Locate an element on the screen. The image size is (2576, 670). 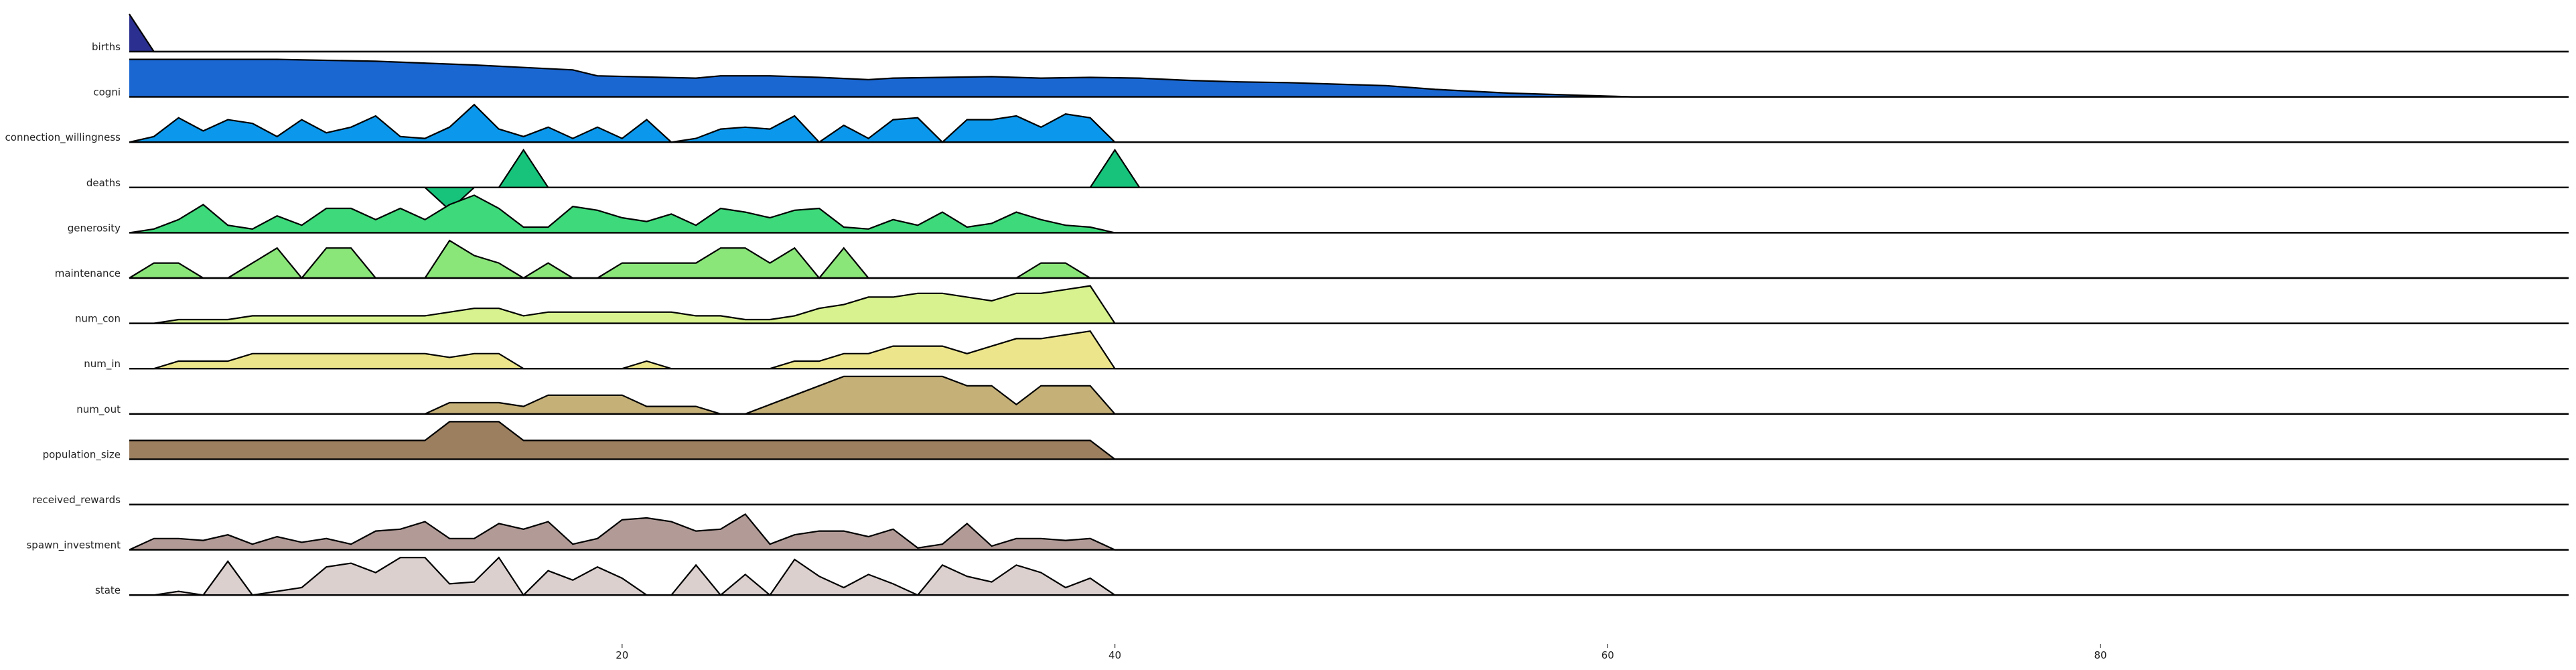
y-label-spawn-investment: spawn_investment is located at coordinates (73, 546).